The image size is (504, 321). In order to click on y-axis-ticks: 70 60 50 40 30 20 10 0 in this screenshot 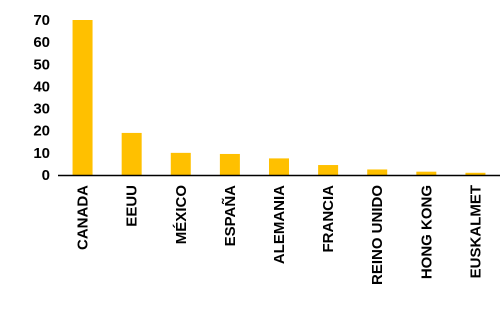, I will do `click(41, 98)`.